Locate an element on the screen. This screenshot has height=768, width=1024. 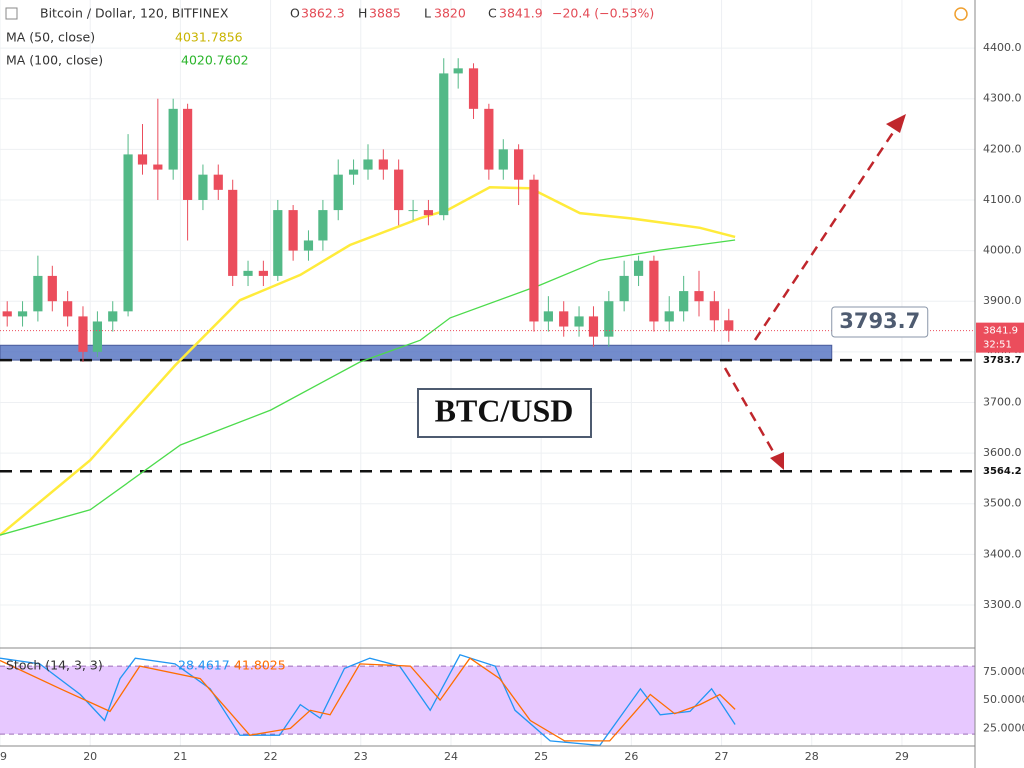
ma-value: 4031.7856 is located at coordinates (209, 37).